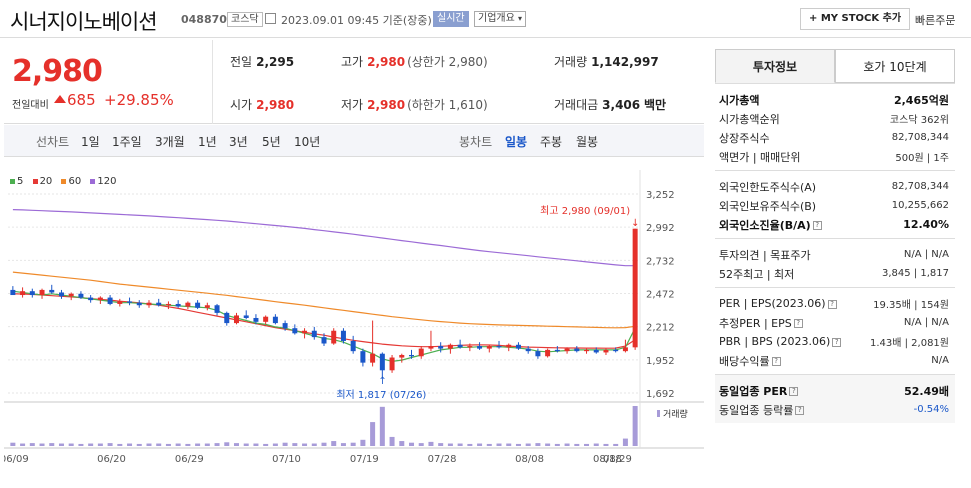 The width and height of the screenshot is (971, 488). I want to click on stock-name: 시너지이노베이션, so click(84, 22).